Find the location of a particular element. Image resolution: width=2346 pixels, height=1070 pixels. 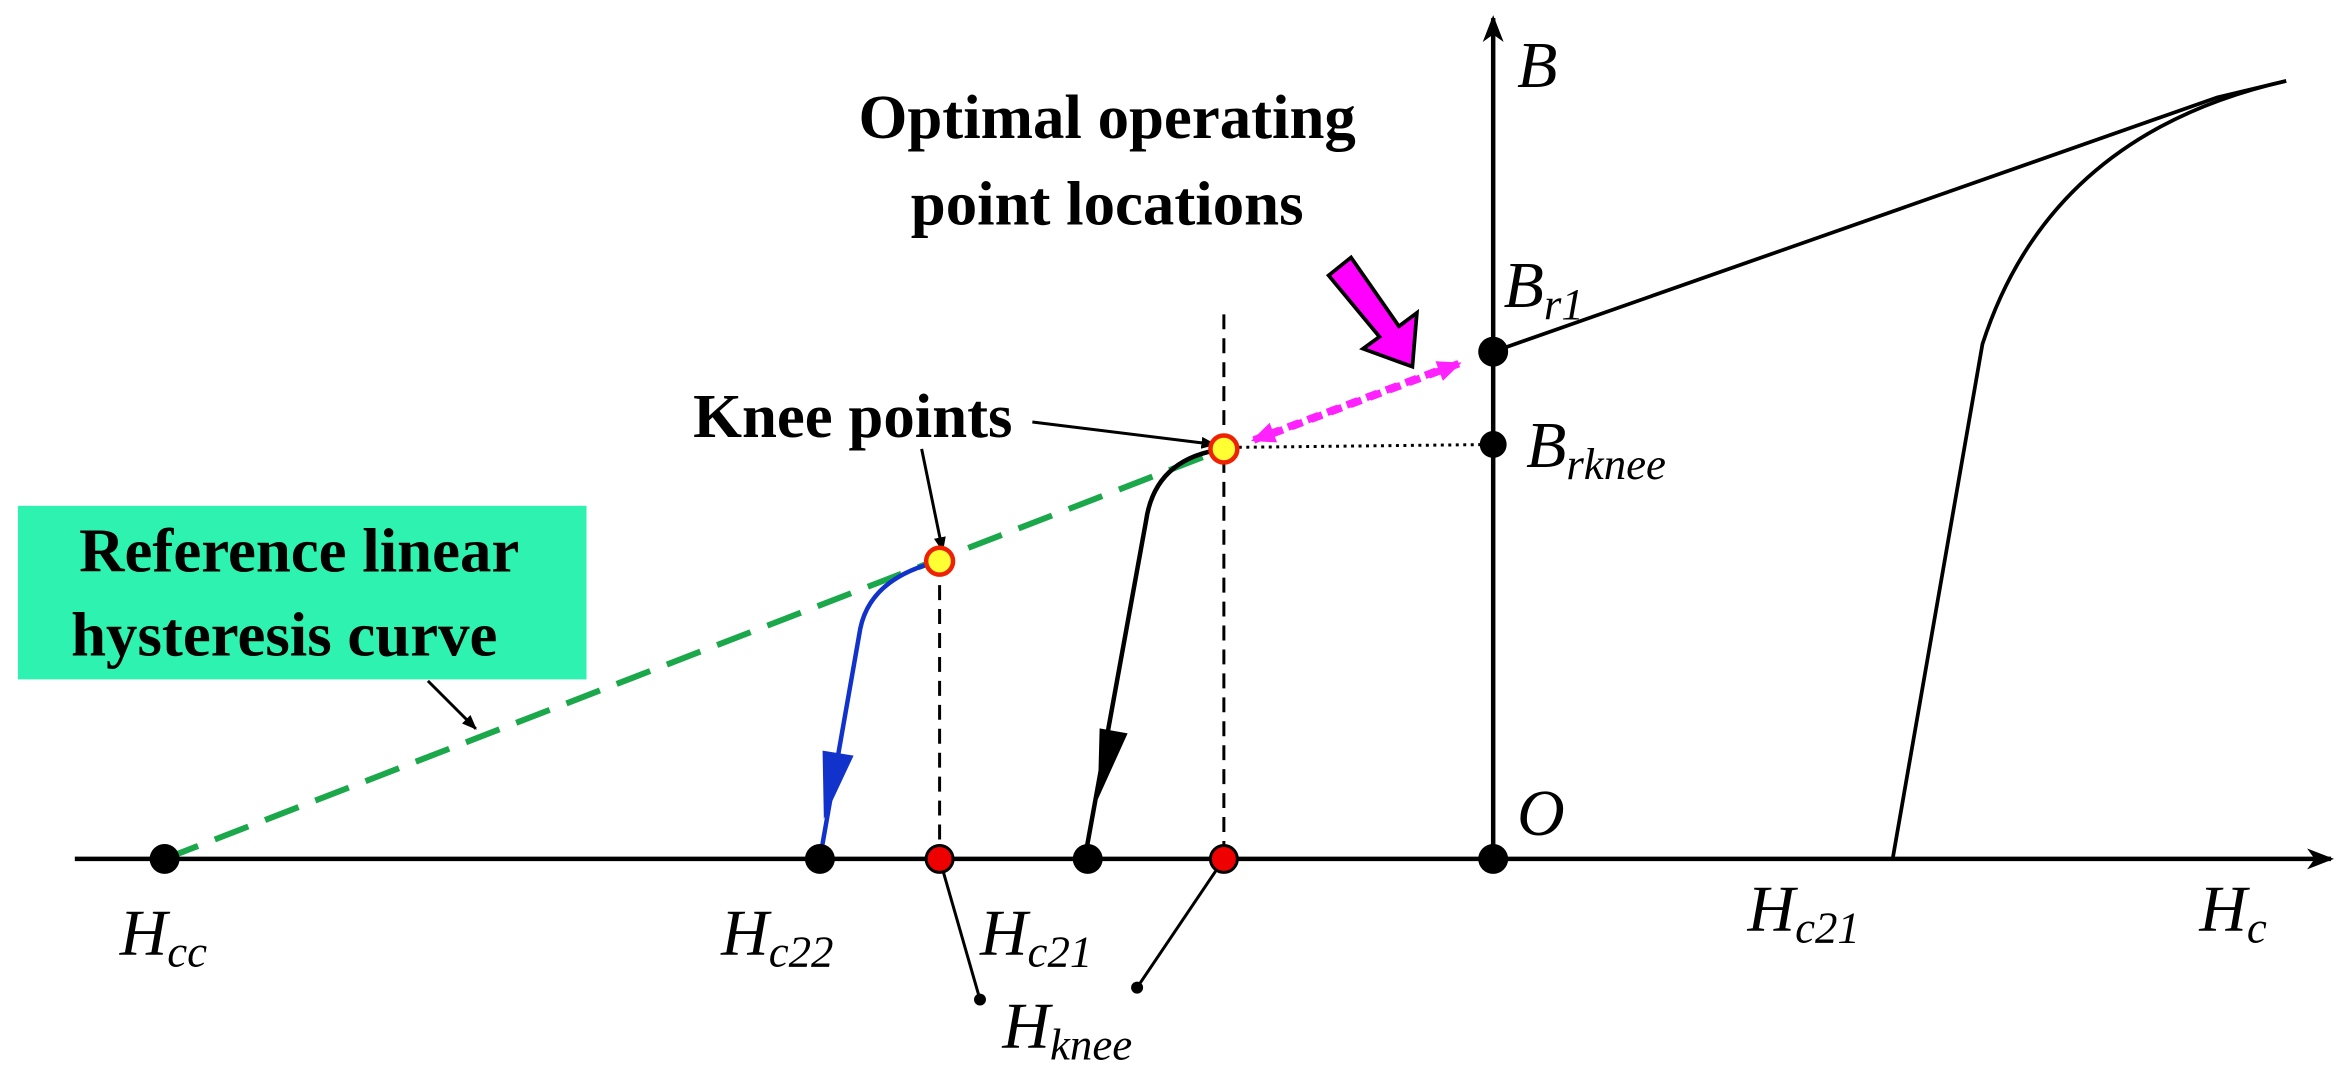

optimal-label: Optimal operating is located at coordinates (1106, 117).